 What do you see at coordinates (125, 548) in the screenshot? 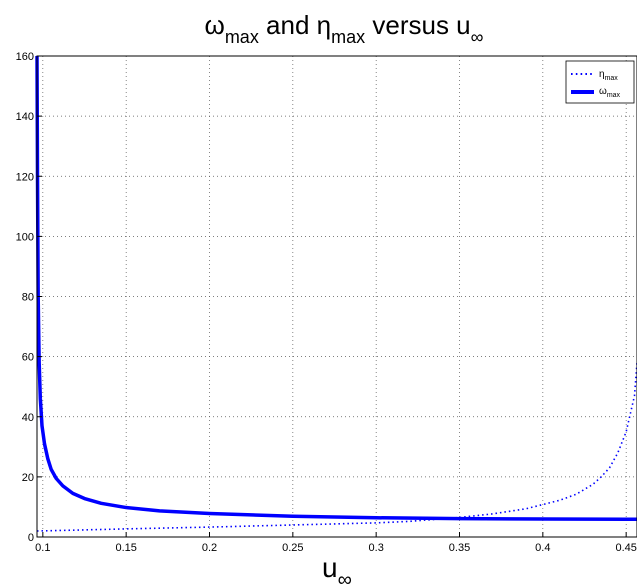
I see `x-tick-label: 0.15` at bounding box center [125, 548].